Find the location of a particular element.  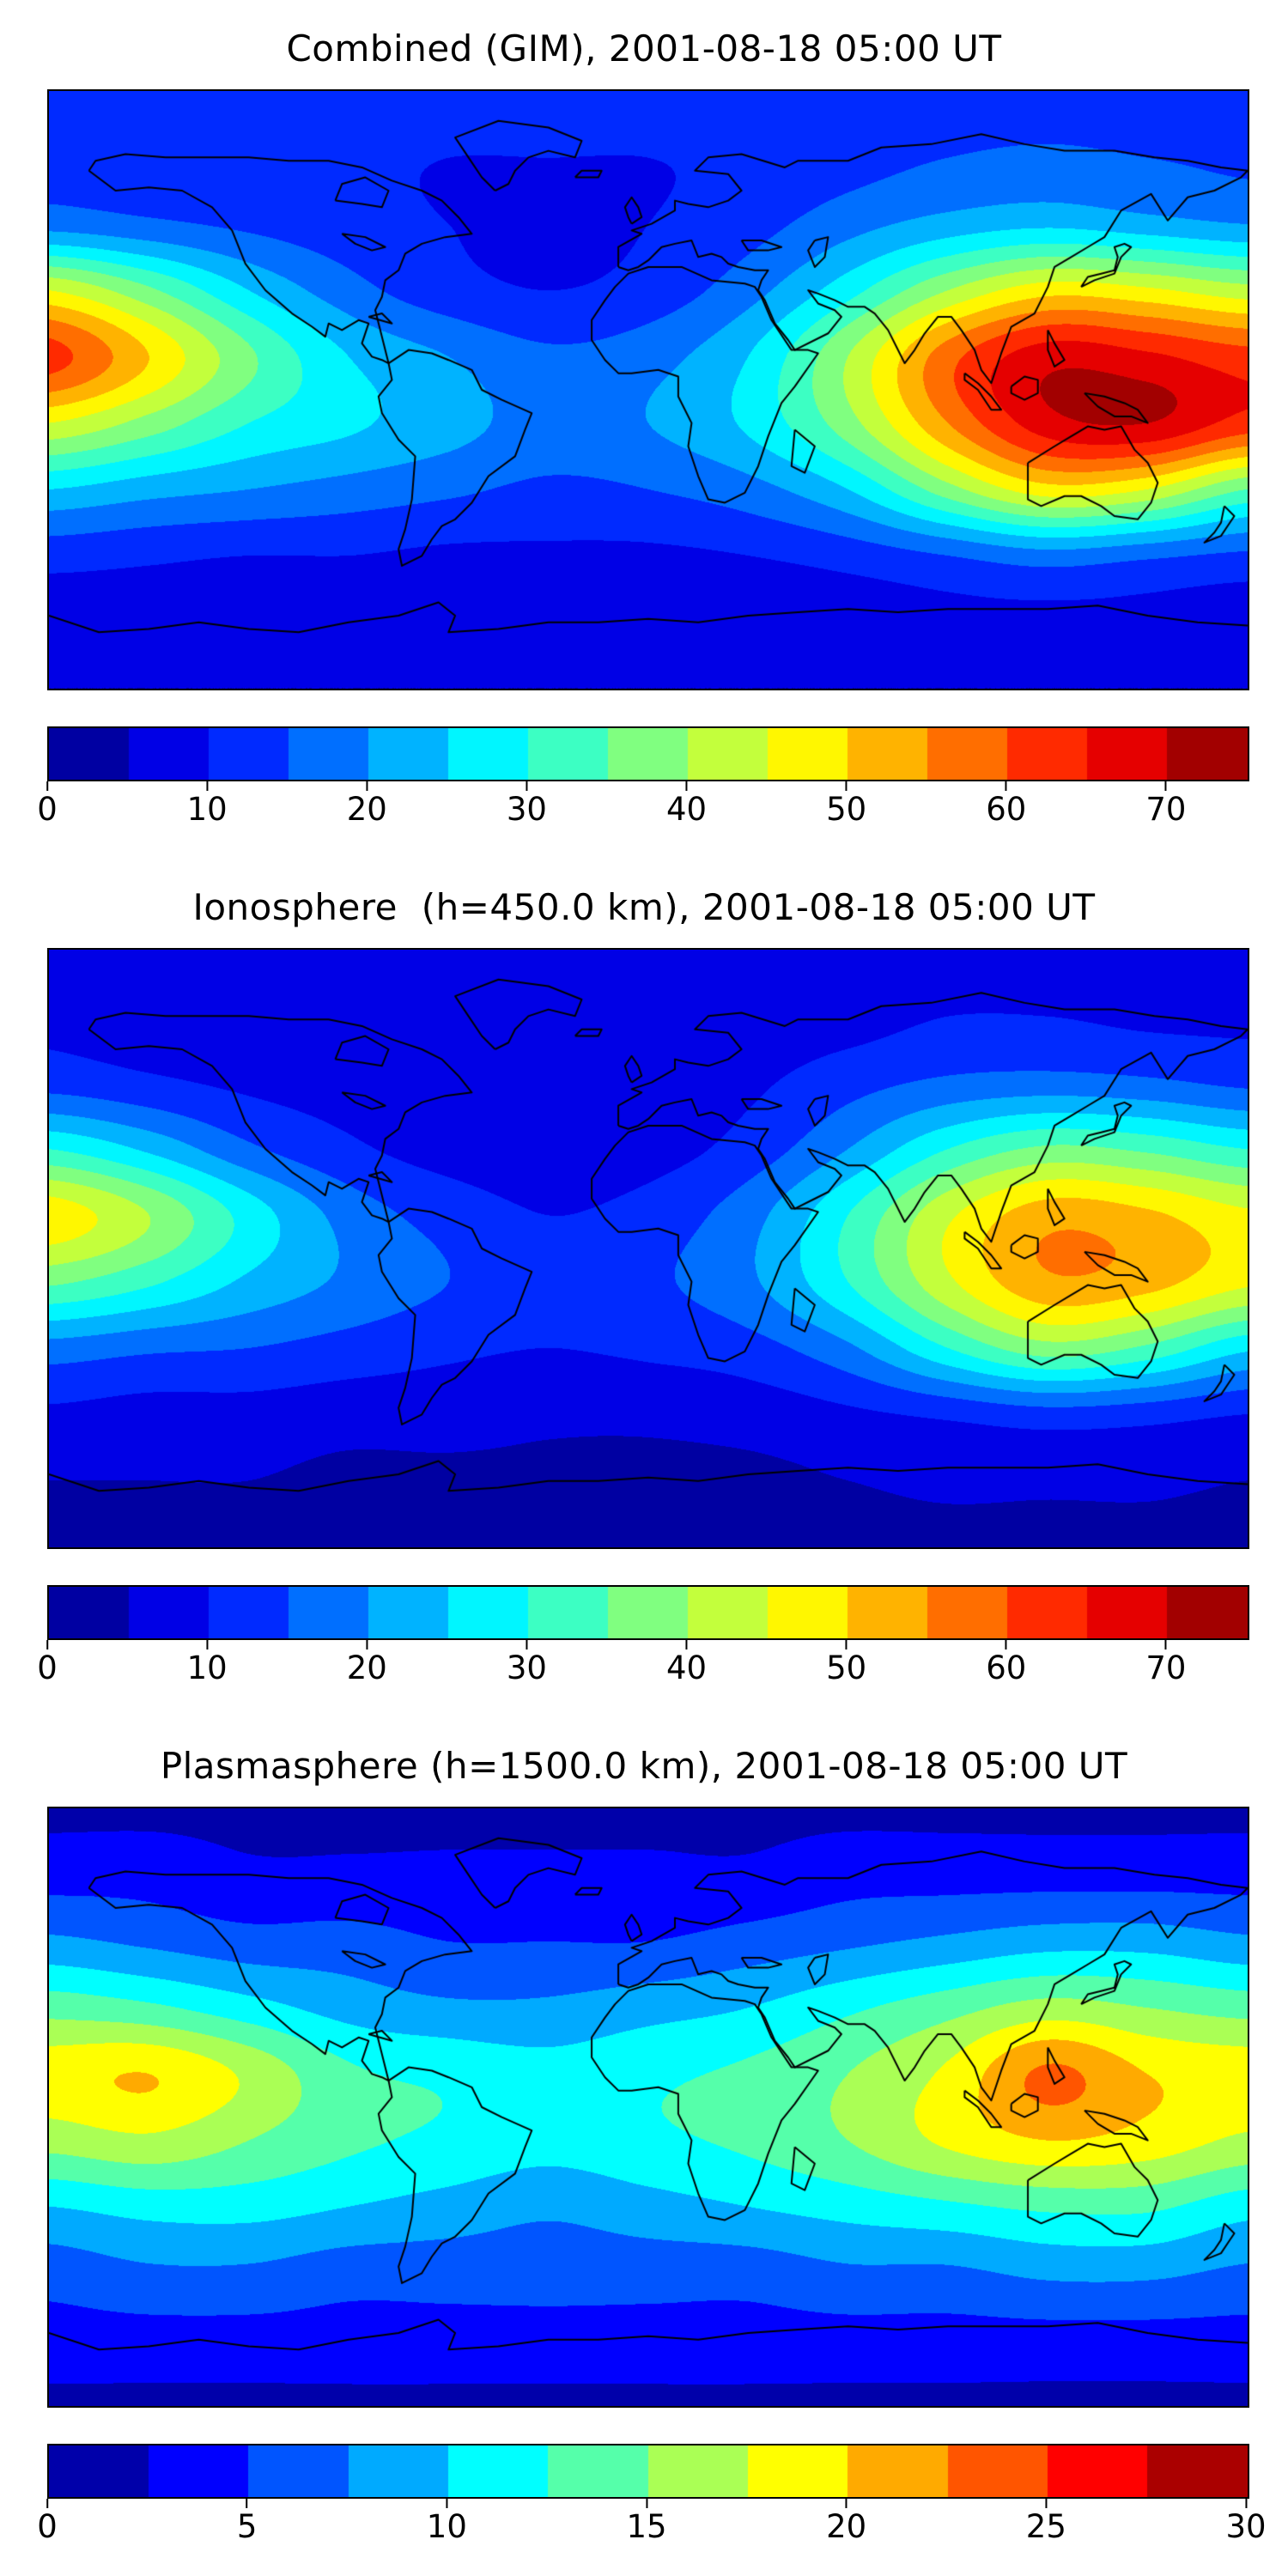

colorbar-frame-combined is located at coordinates (648, 753).